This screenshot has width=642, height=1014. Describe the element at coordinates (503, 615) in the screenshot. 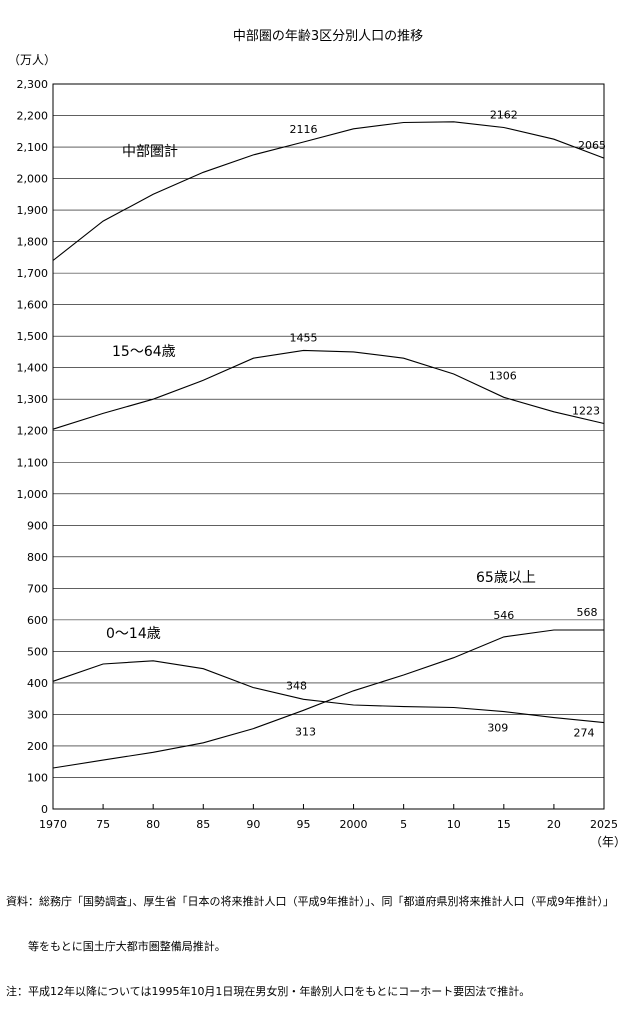

I see `data-label: 546` at that location.